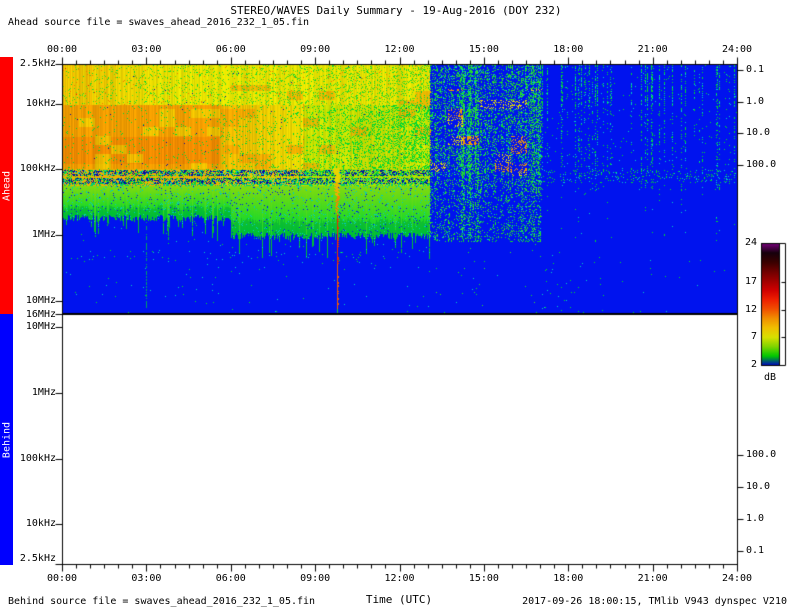 The width and height of the screenshot is (792, 612). Describe the element at coordinates (755, 518) in the screenshot. I see `right-axis-tick-label-behind: 1.0` at that location.